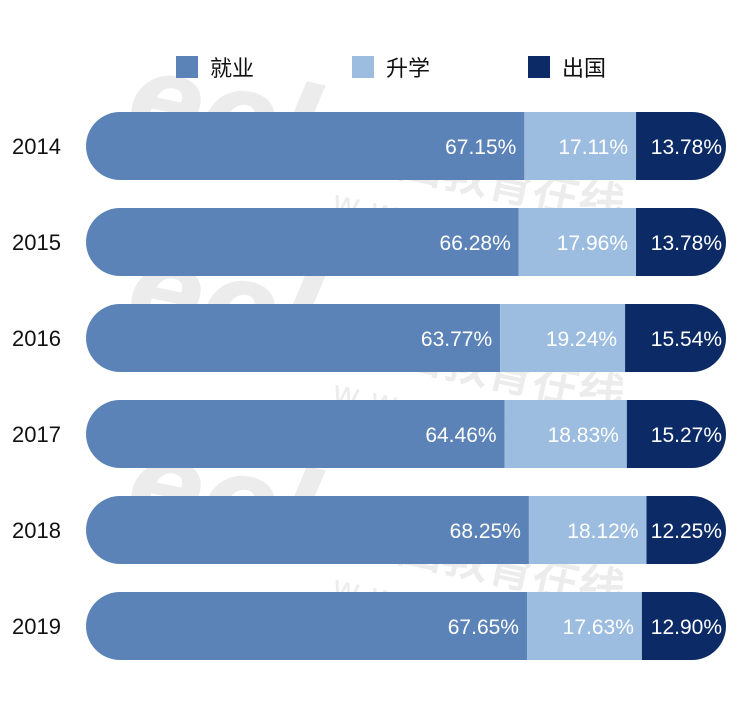 Image resolution: width=750 pixels, height=728 pixels. Describe the element at coordinates (593, 147) in the screenshot. I see `value-label-shengxue: 17.11%` at that location.